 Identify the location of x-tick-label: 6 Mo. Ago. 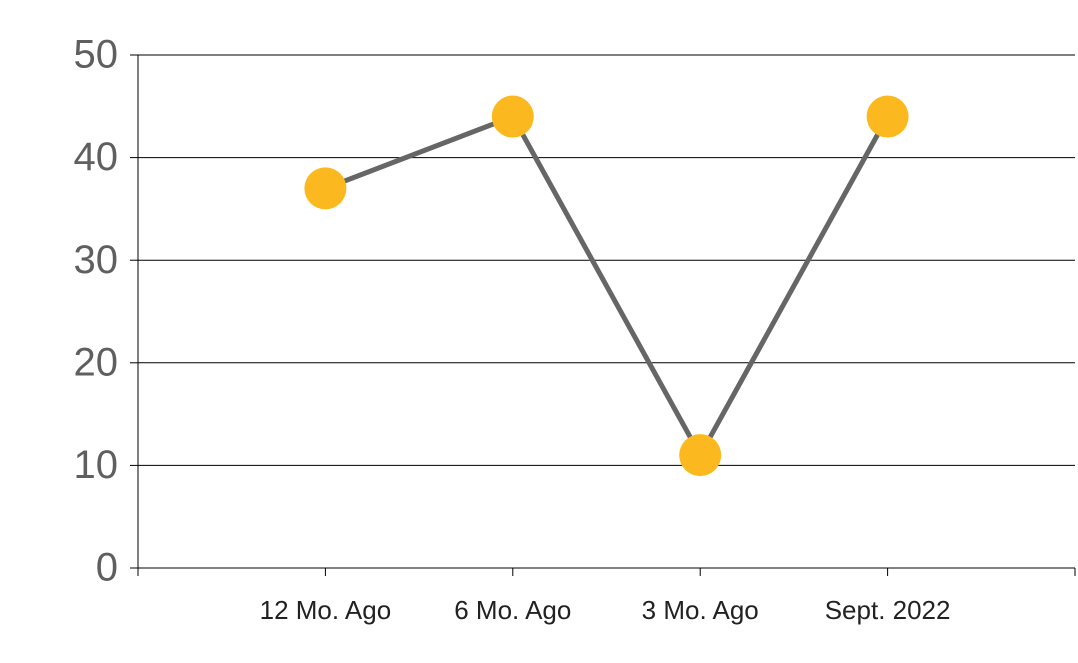
(512, 610).